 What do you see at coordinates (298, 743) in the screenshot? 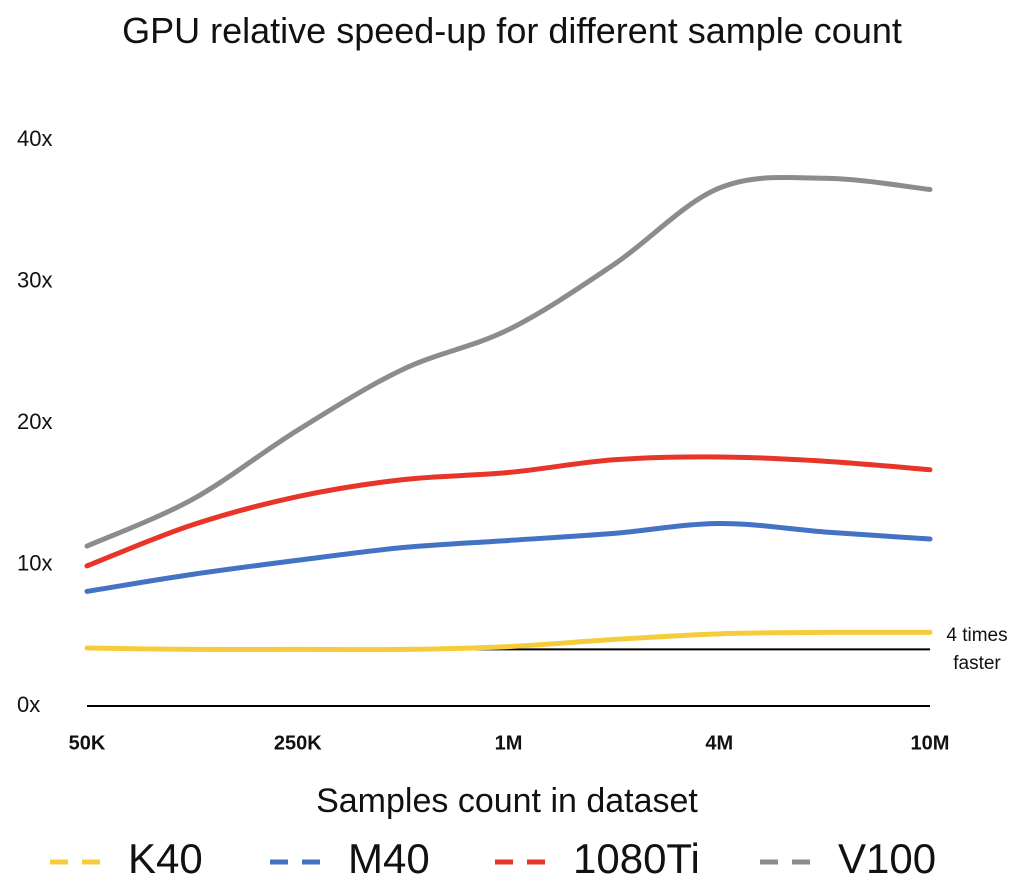
I see `x-tick-label: 250K` at bounding box center [298, 743].